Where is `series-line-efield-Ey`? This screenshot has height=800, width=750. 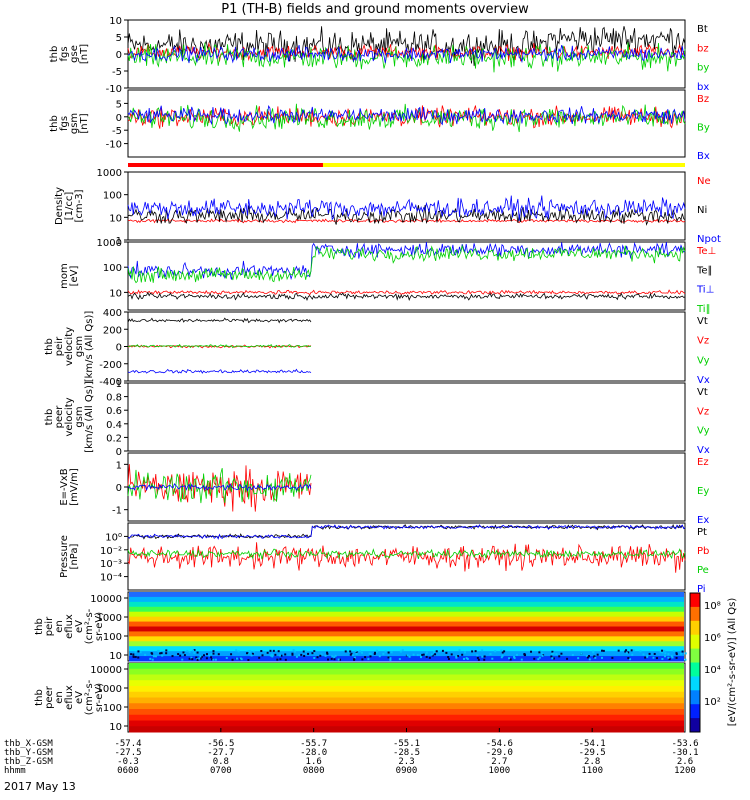
series-line-efield-Ey is located at coordinates (219, 485).